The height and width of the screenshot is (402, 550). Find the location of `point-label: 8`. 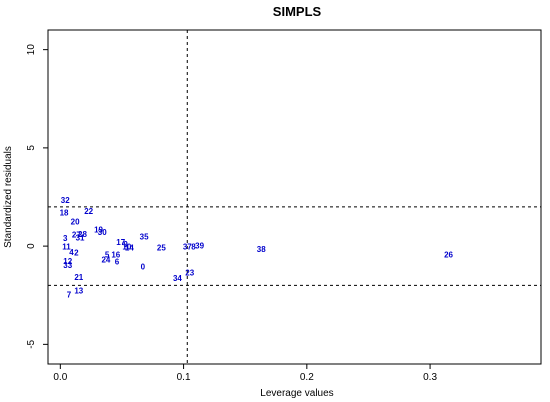

point-label: 8 is located at coordinates (193, 247).